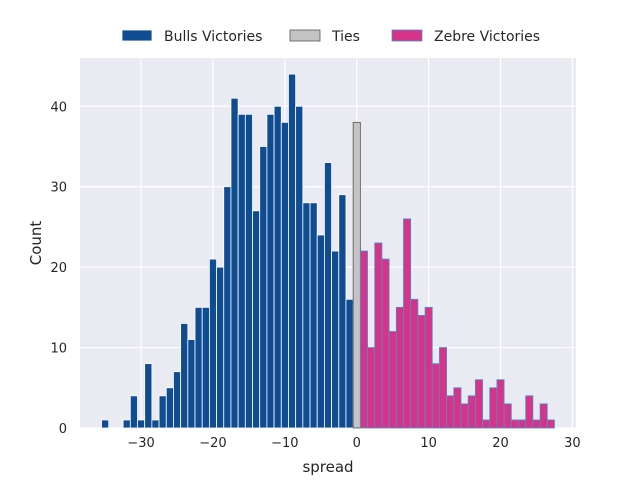  I want to click on y-tick-label: 10, so click(58, 349).